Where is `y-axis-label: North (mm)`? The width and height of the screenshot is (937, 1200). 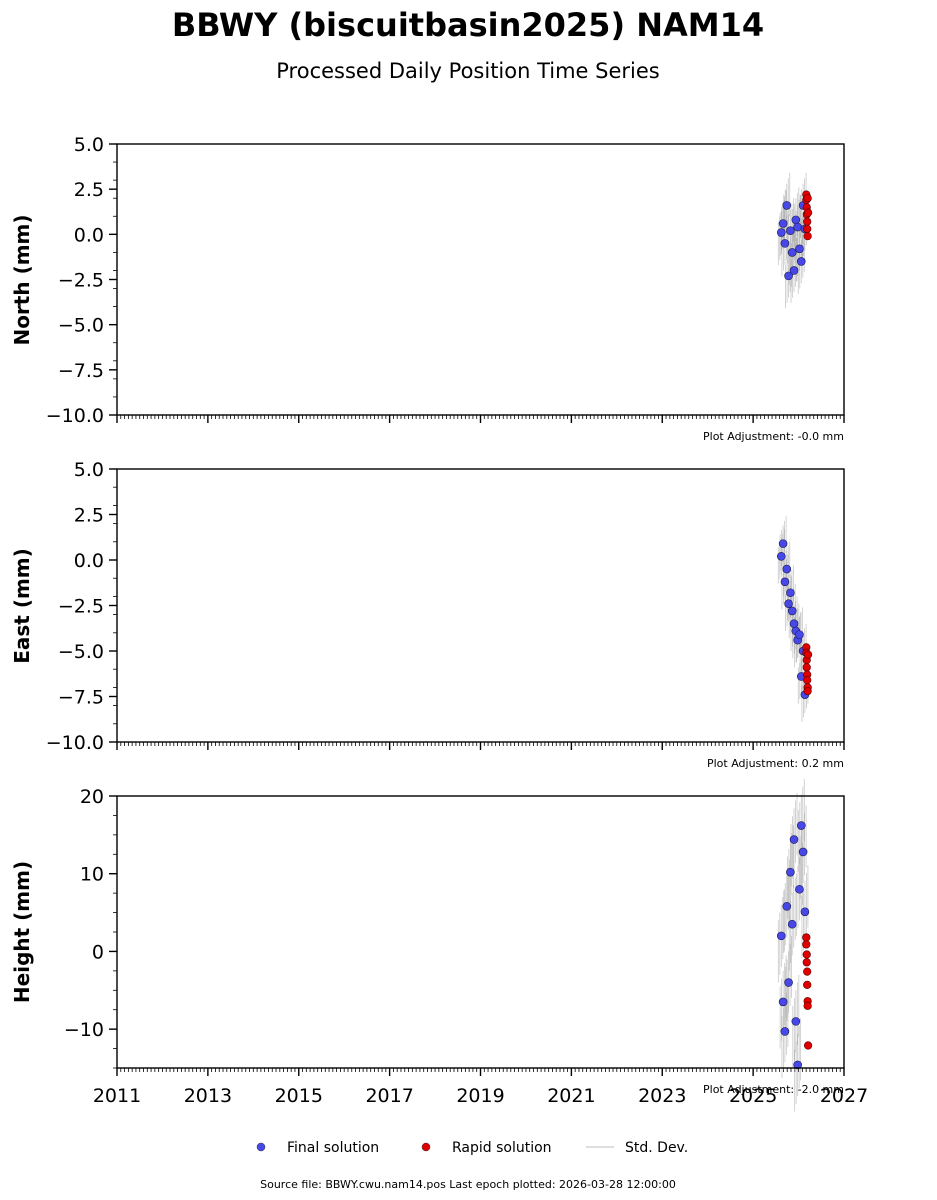 y-axis-label: North (mm) is located at coordinates (22, 279).